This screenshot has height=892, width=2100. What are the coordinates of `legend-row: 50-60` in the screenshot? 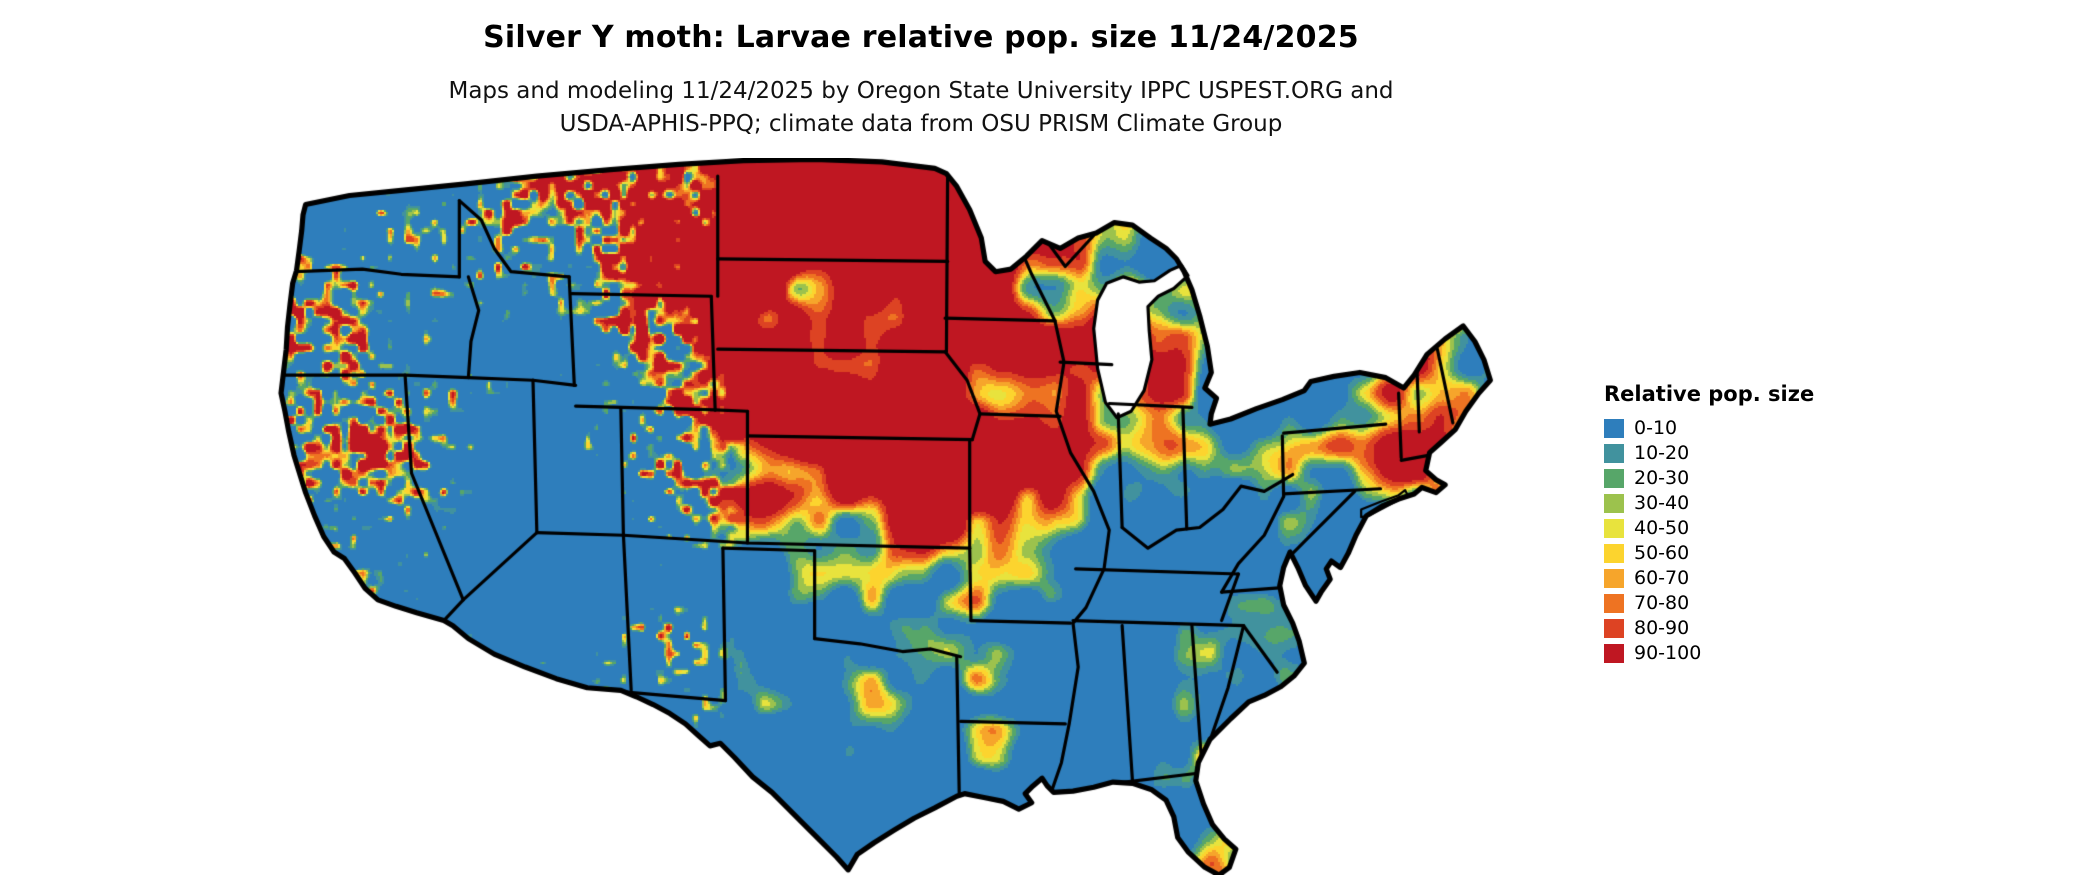 It's located at (1709, 553).